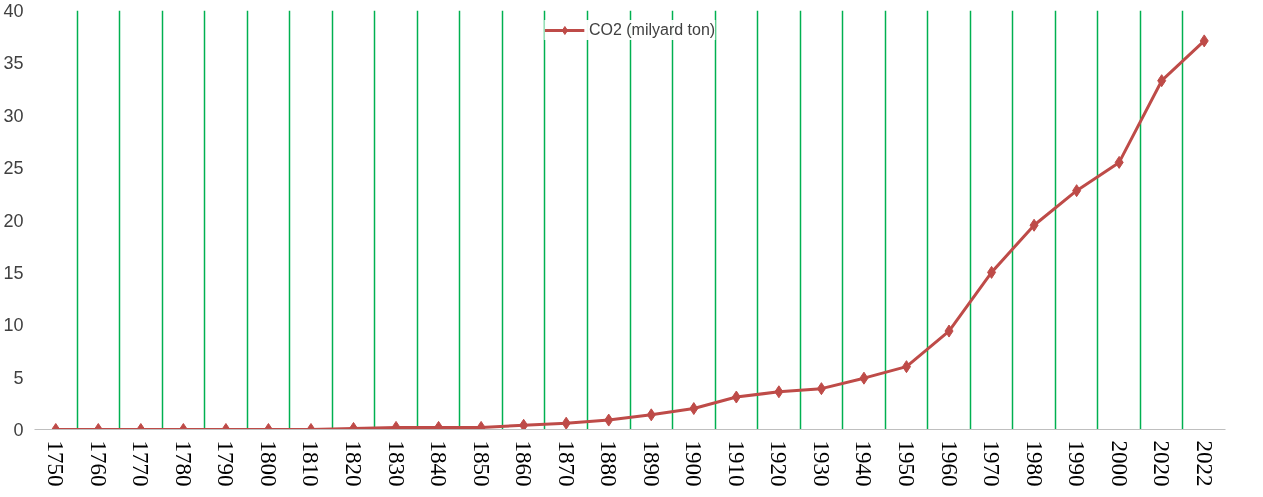  What do you see at coordinates (1162, 463) in the screenshot?
I see `x-tick-label: 2020` at bounding box center [1162, 463].